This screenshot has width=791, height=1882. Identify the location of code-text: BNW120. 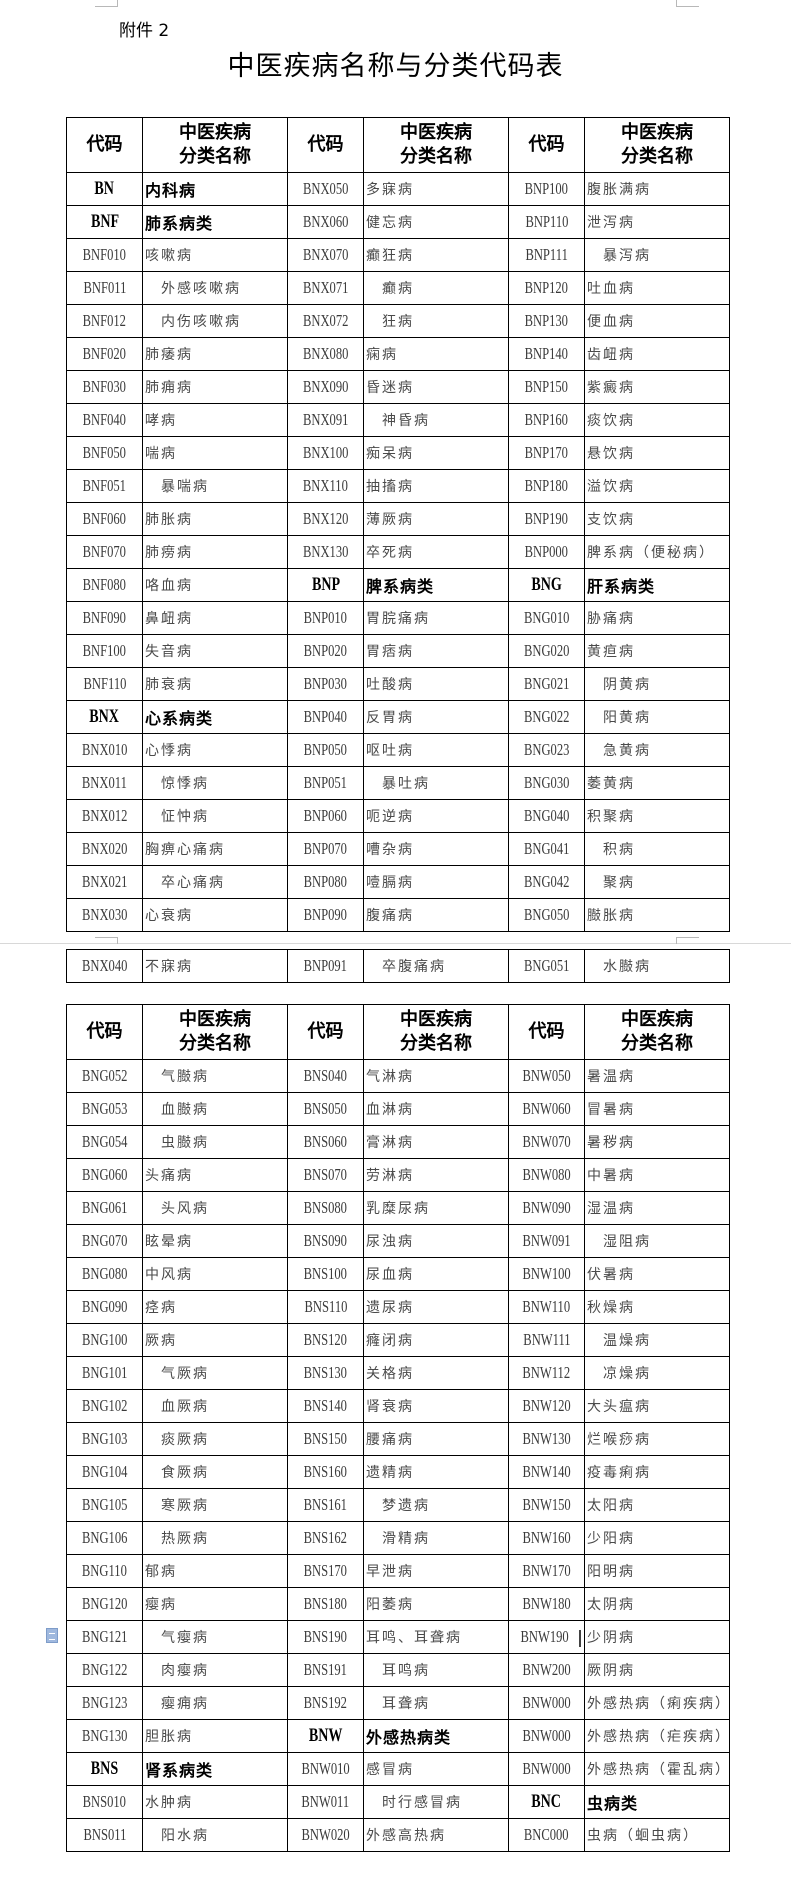
(546, 1405).